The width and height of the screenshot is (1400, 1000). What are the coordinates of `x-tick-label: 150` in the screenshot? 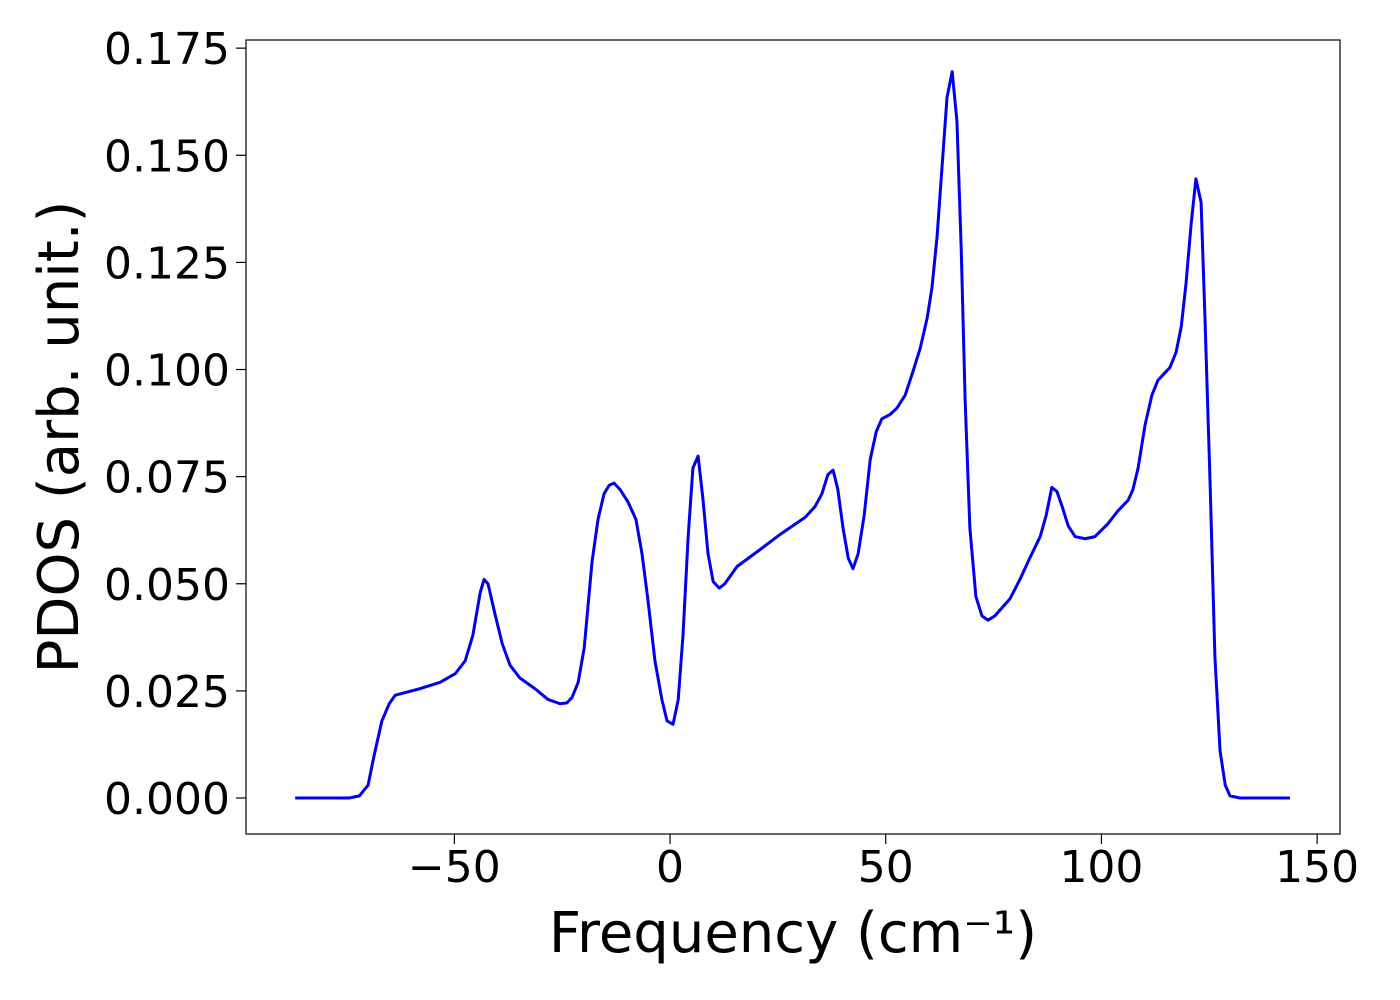 It's located at (1317, 867).